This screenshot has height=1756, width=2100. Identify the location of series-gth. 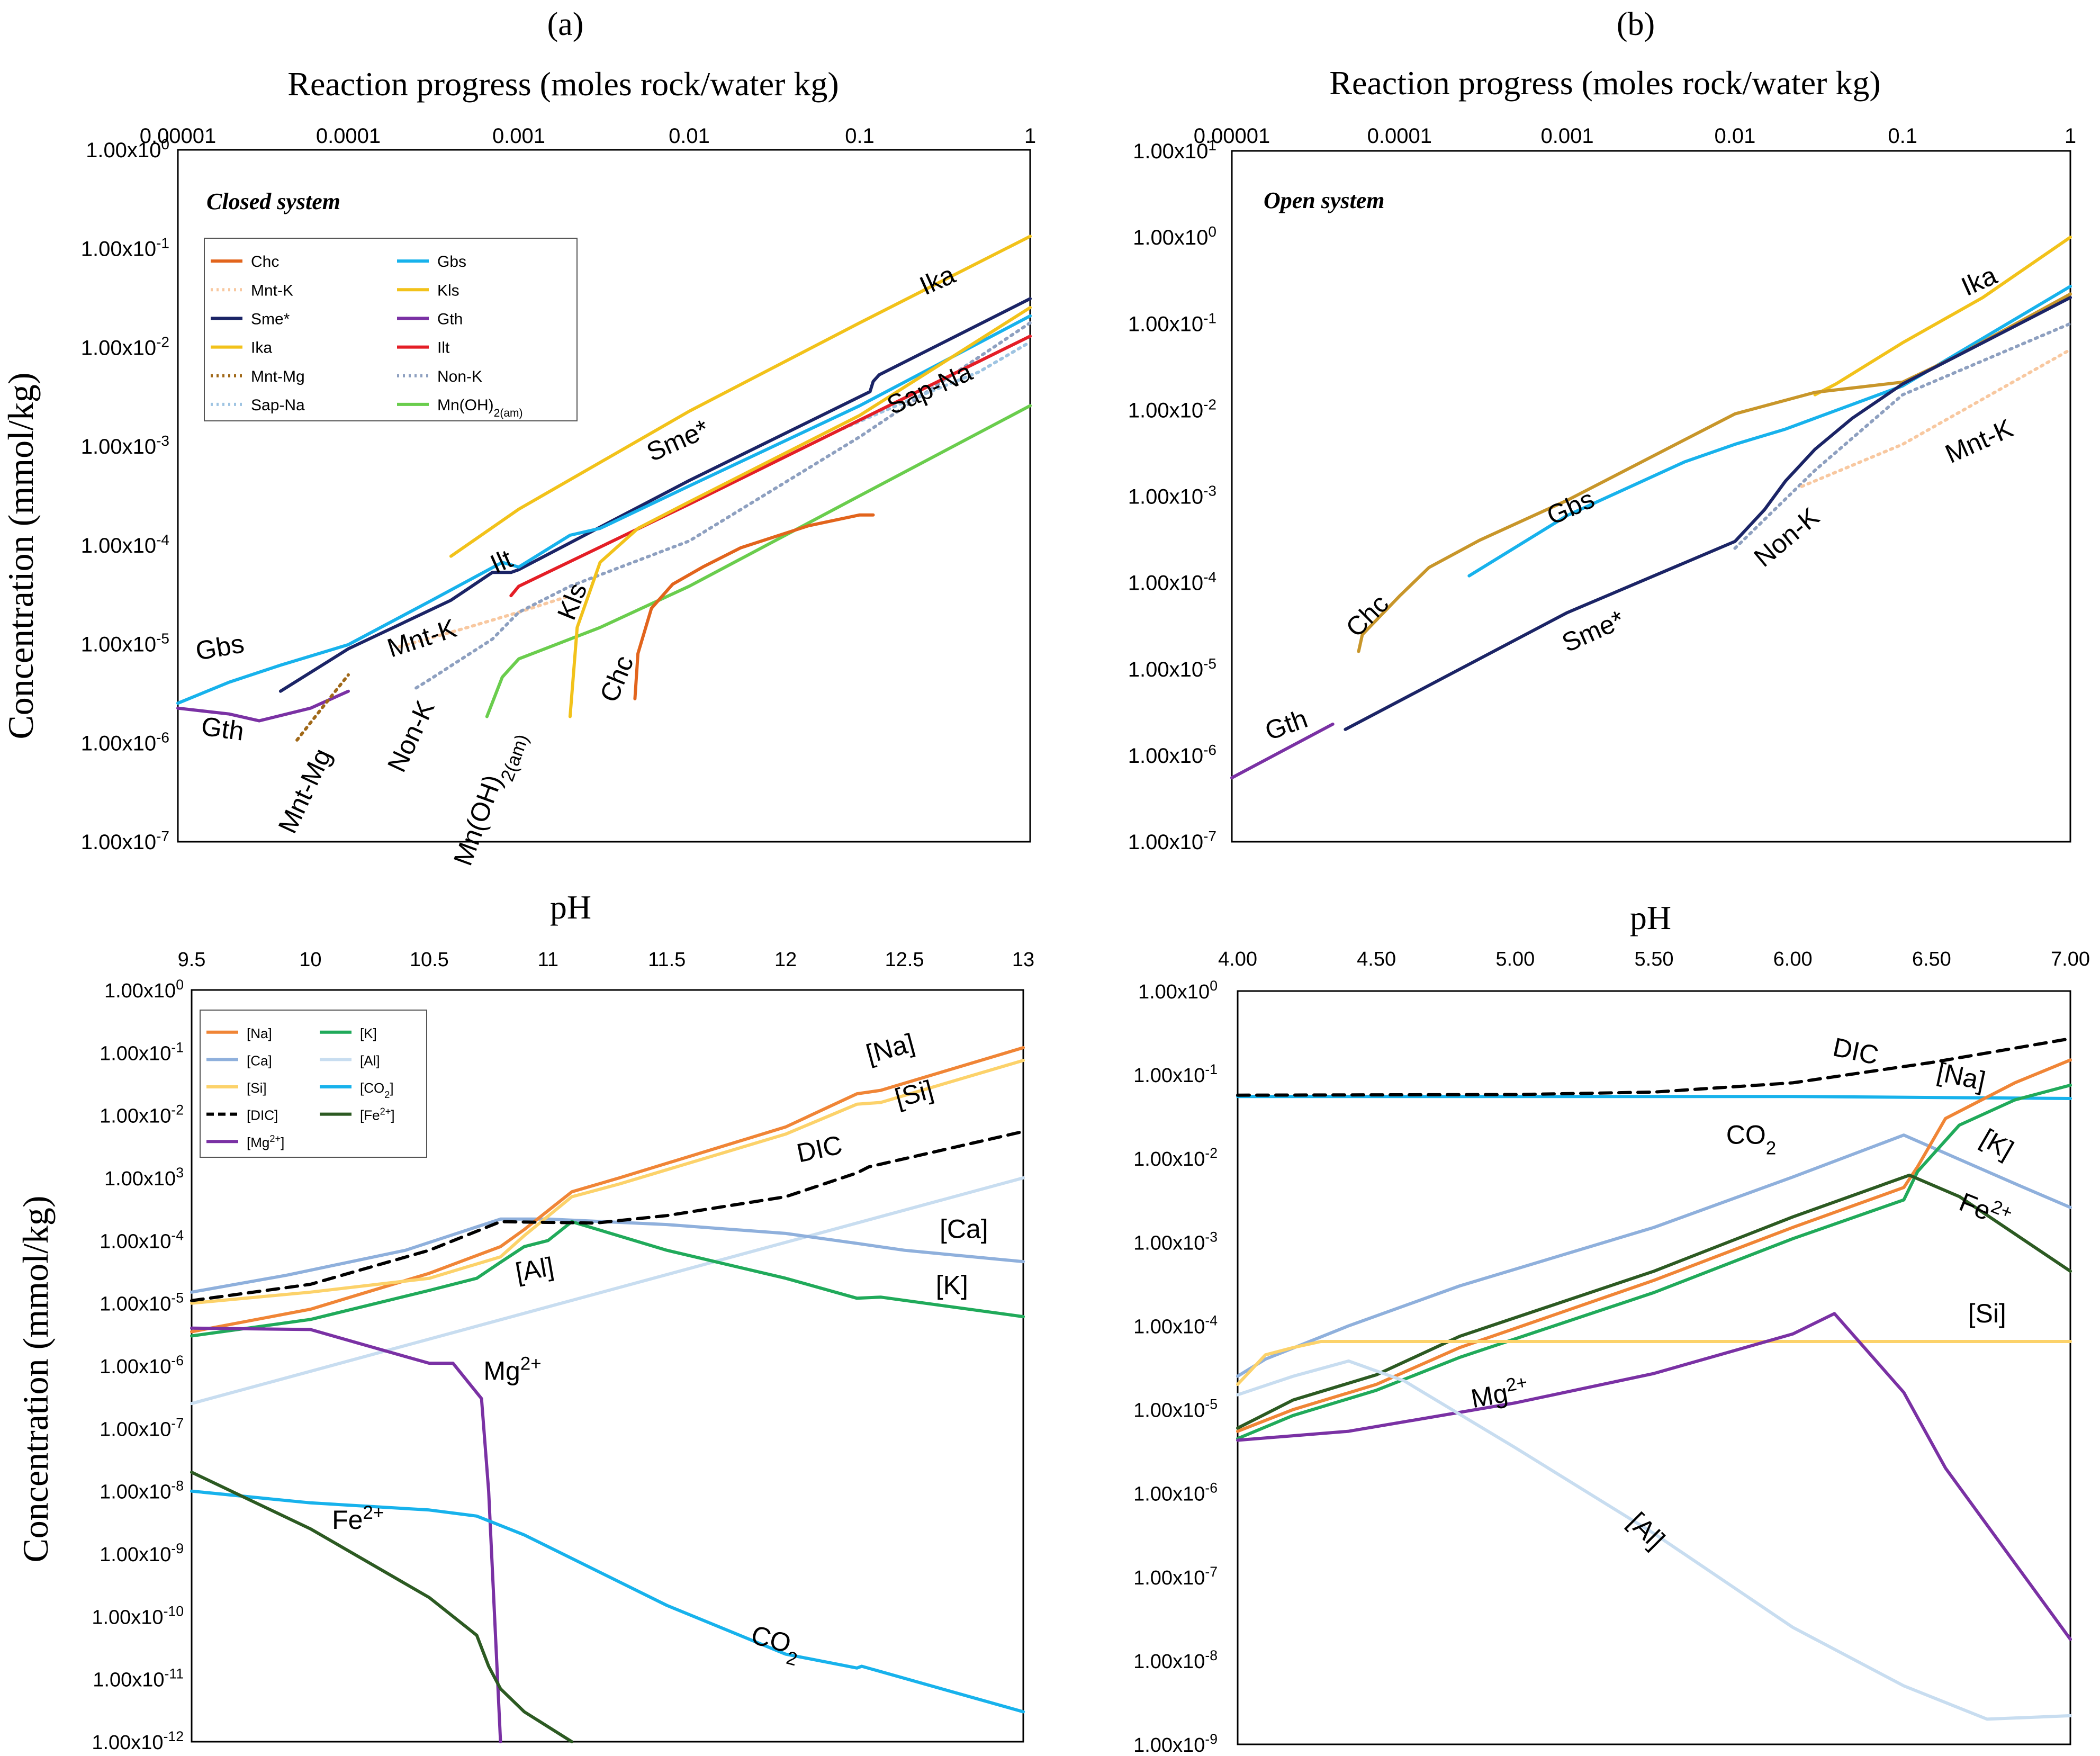
(1283, 751).